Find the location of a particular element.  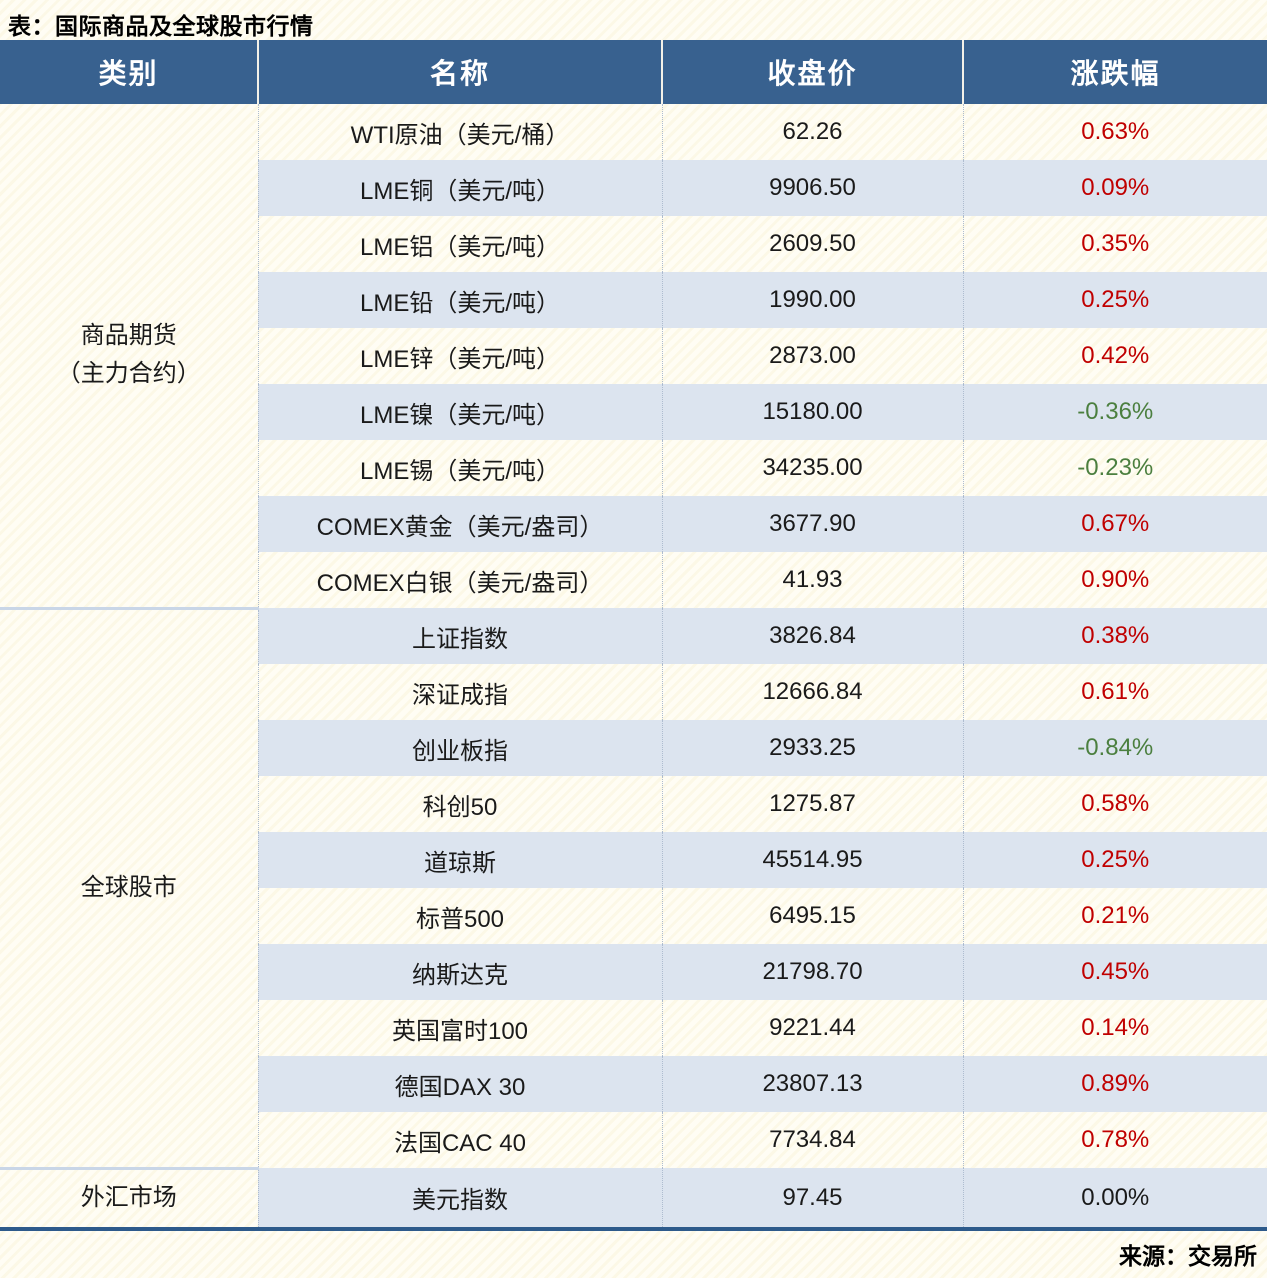

change-percent: 0.35% is located at coordinates (1114, 244).